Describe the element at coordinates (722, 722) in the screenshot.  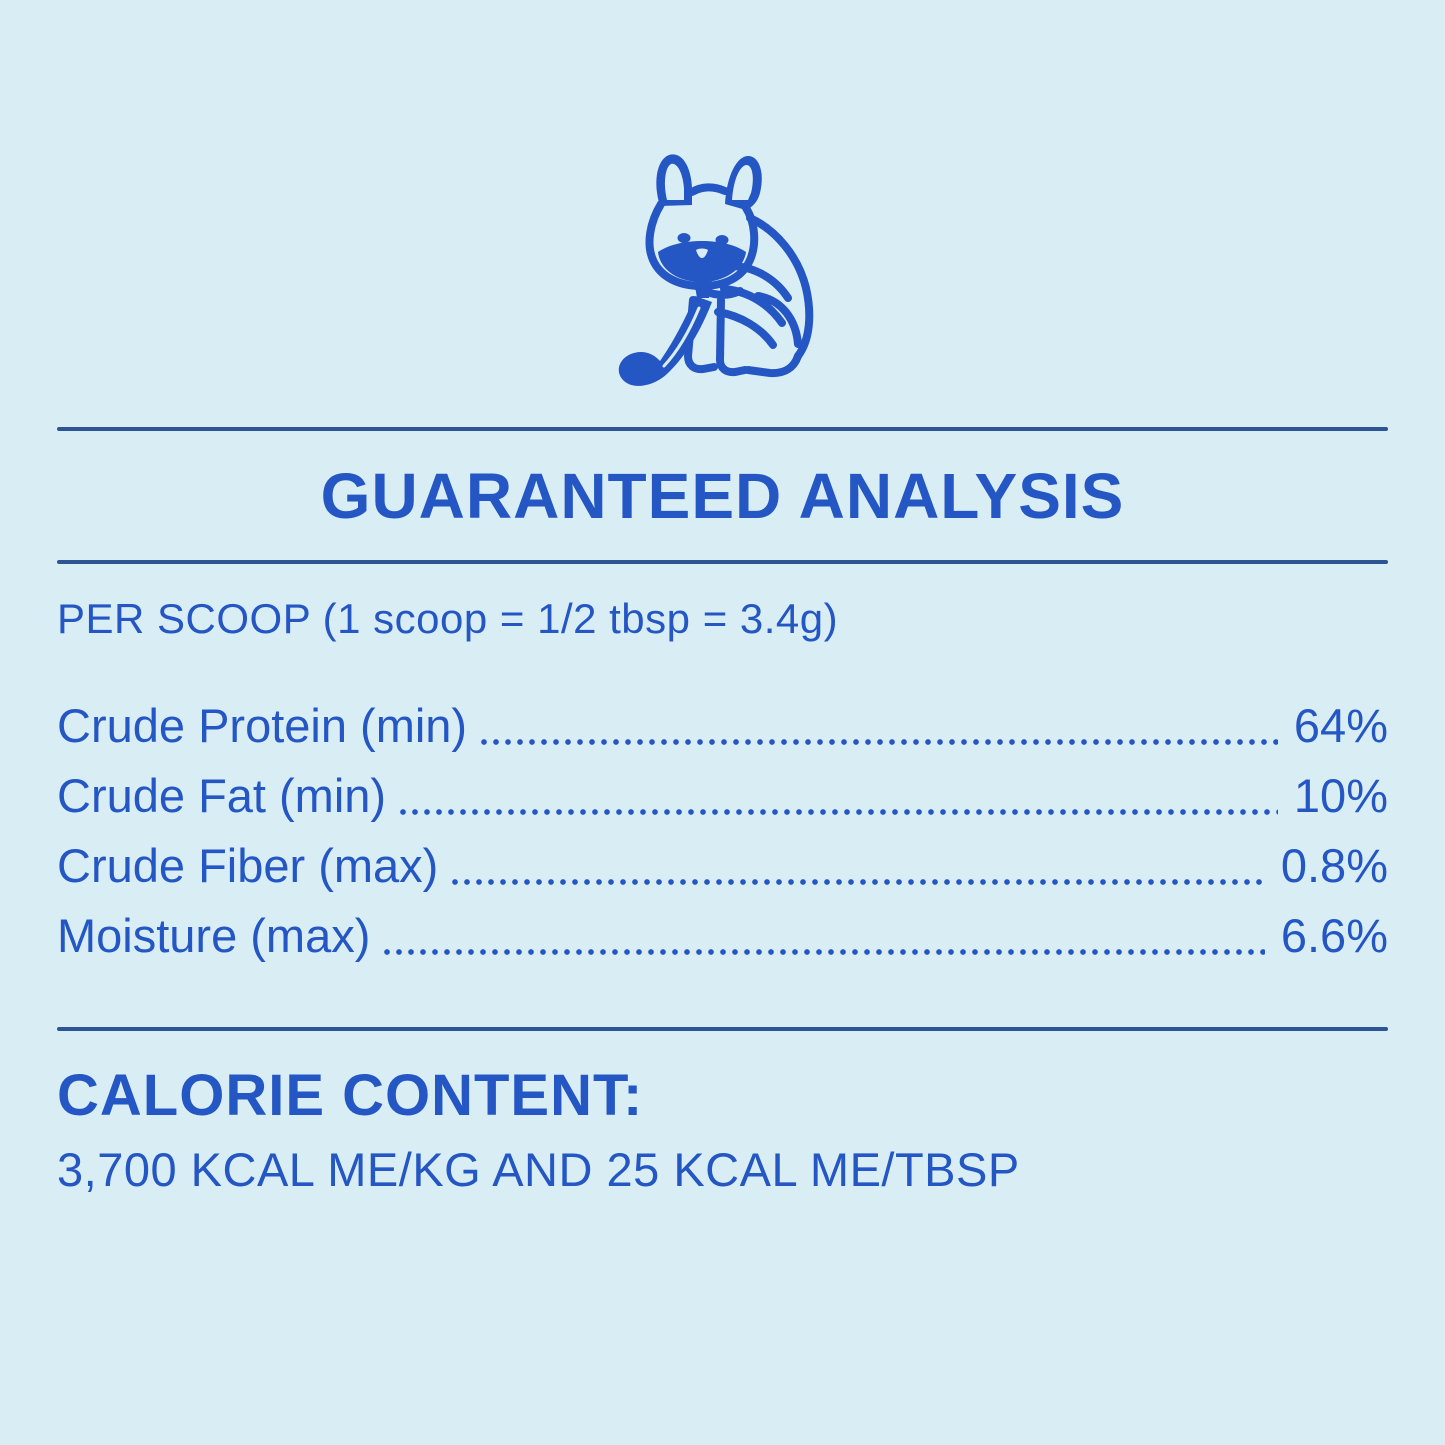
I see `table-row: Crude Protein (min) 64%` at that location.